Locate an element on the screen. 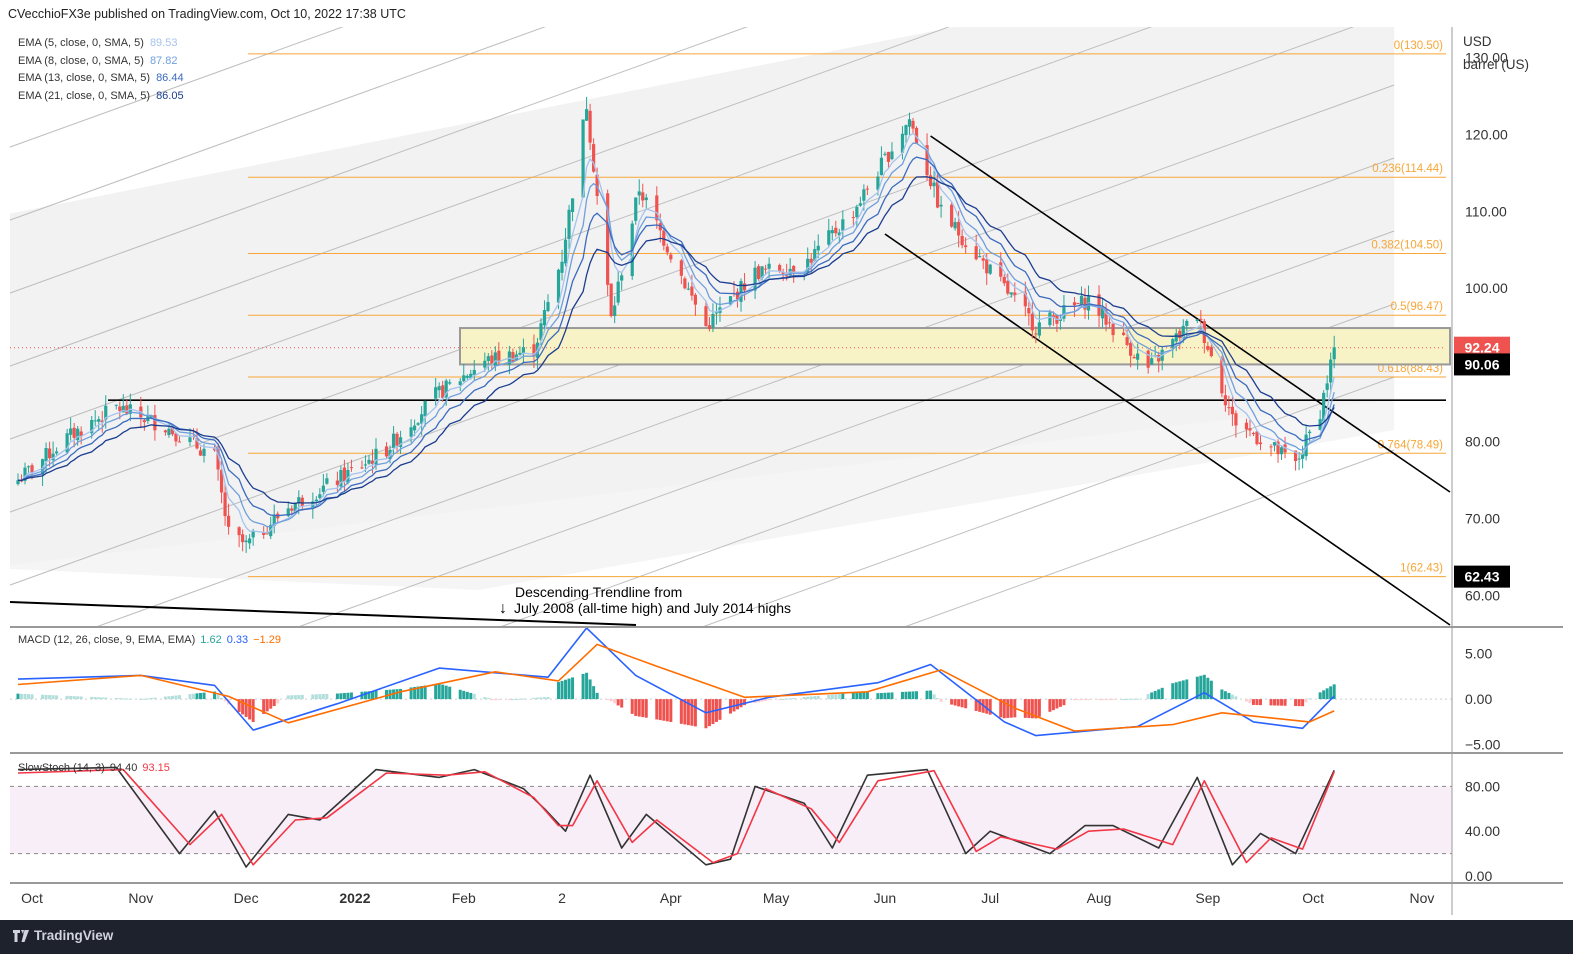 The image size is (1573, 954). price-tick-label: 120.00 is located at coordinates (1486, 135).